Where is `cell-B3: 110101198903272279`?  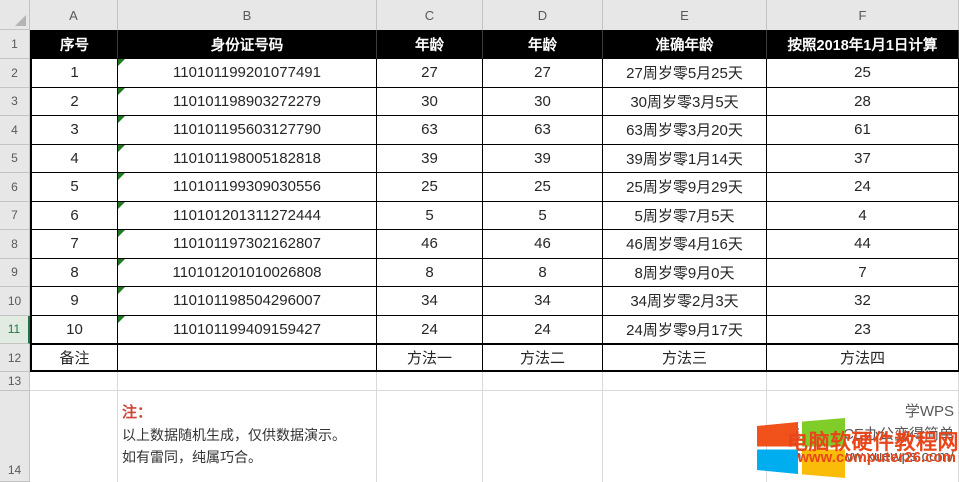
cell-B3: 110101198903272279 is located at coordinates (247, 101).